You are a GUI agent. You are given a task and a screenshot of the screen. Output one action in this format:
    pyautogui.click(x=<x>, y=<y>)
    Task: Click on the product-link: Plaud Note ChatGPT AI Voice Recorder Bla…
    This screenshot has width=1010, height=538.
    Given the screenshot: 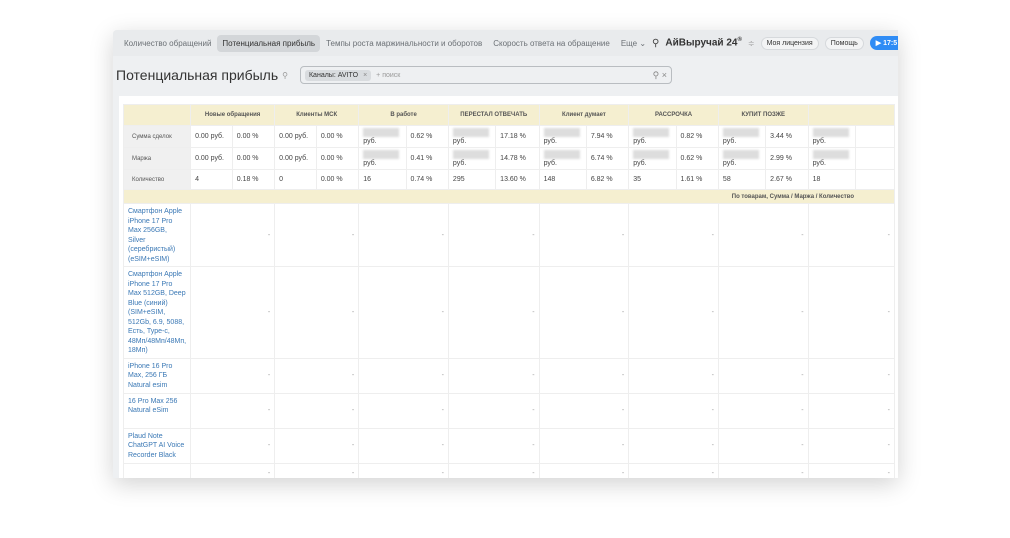 What is the action you would take?
    pyautogui.click(x=157, y=445)
    